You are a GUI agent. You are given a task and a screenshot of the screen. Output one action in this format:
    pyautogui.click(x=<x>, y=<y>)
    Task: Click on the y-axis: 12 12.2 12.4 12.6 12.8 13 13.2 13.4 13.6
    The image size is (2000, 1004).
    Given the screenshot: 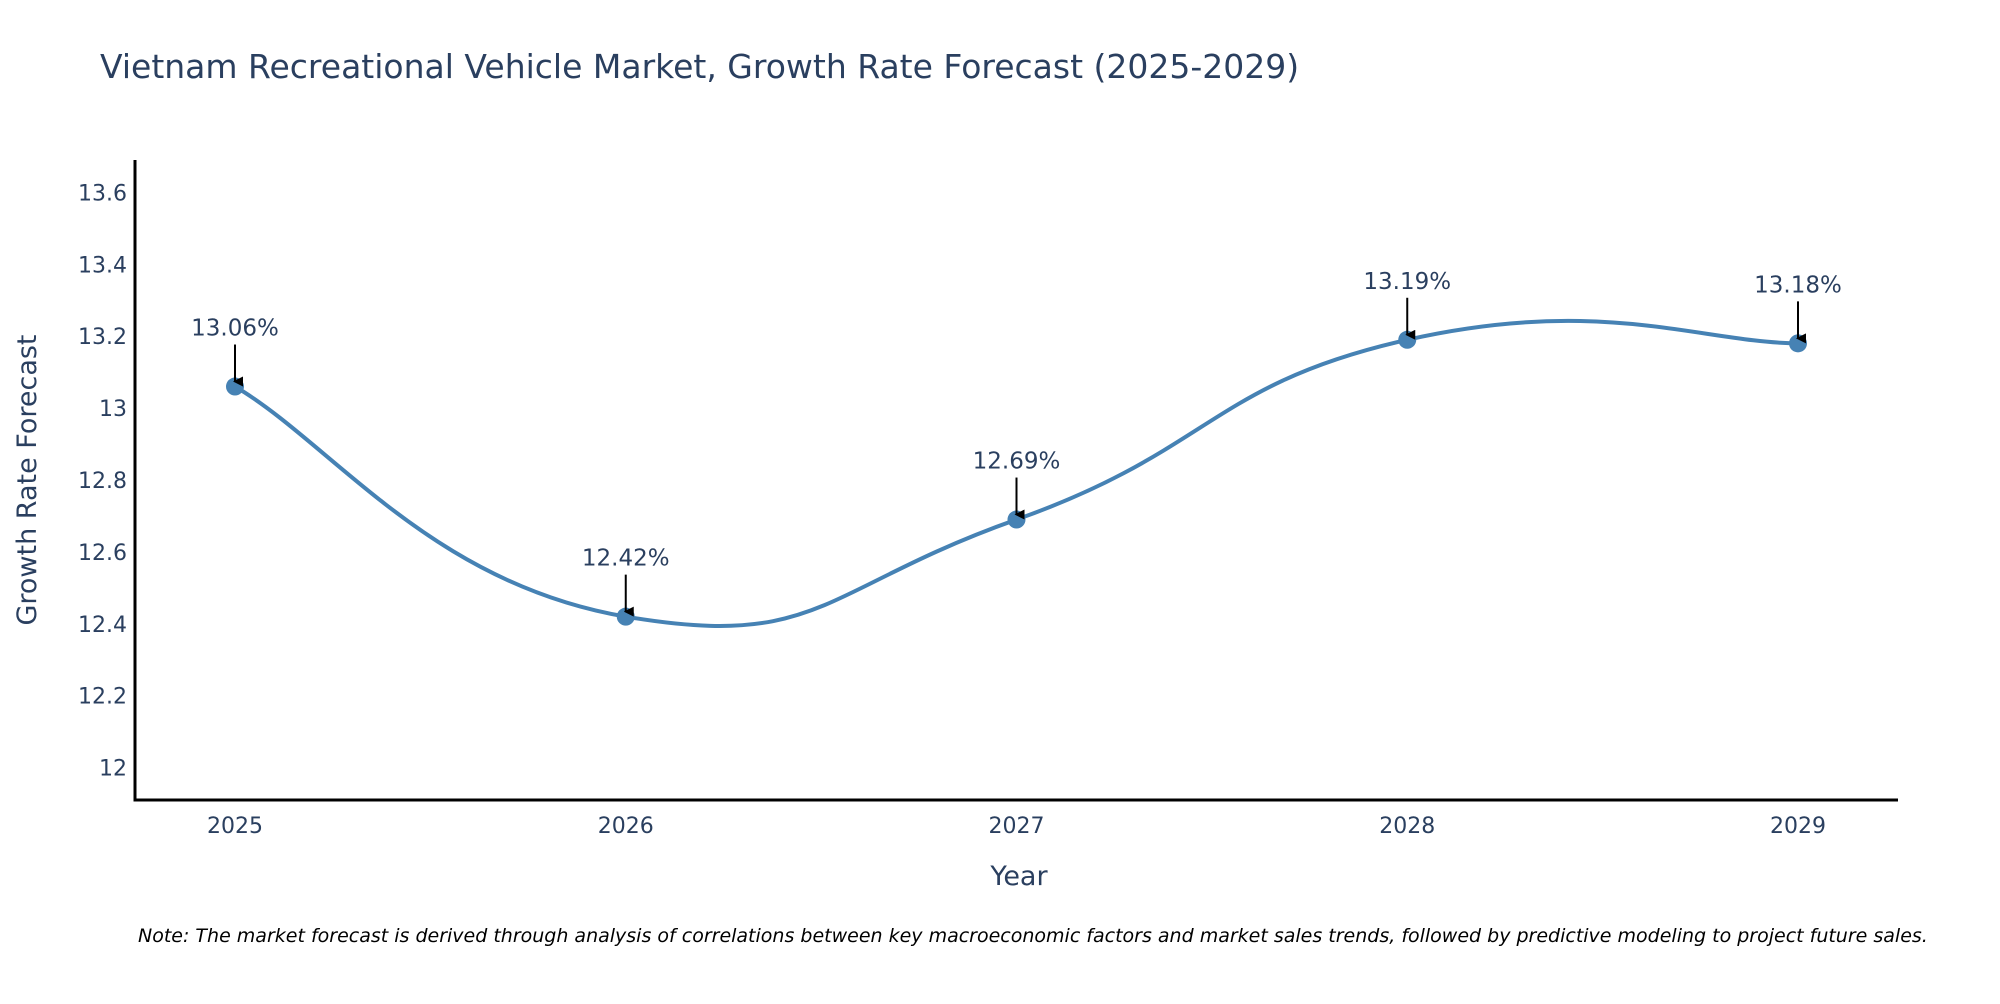 What is the action you would take?
    pyautogui.click(x=107, y=481)
    